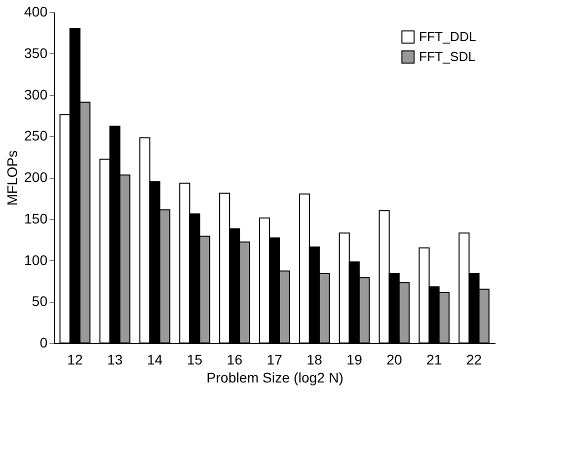 Image resolution: width=582 pixels, height=462 pixels. What do you see at coordinates (394, 360) in the screenshot?
I see `x-tick-label: 20` at bounding box center [394, 360].